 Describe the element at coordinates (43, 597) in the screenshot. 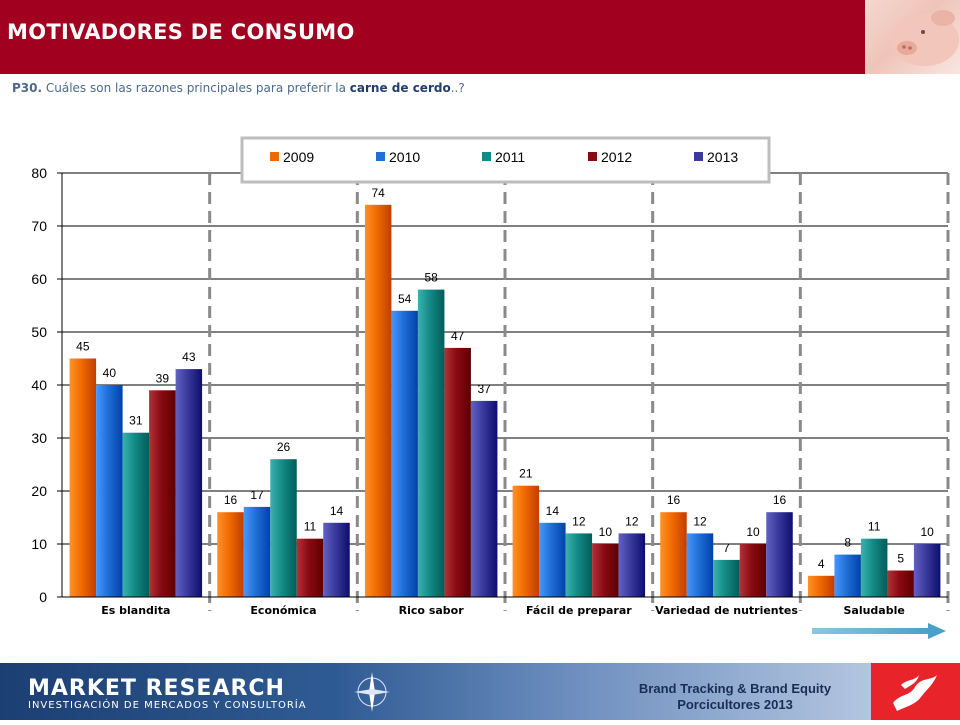

I see `y-tick-label: 0` at that location.